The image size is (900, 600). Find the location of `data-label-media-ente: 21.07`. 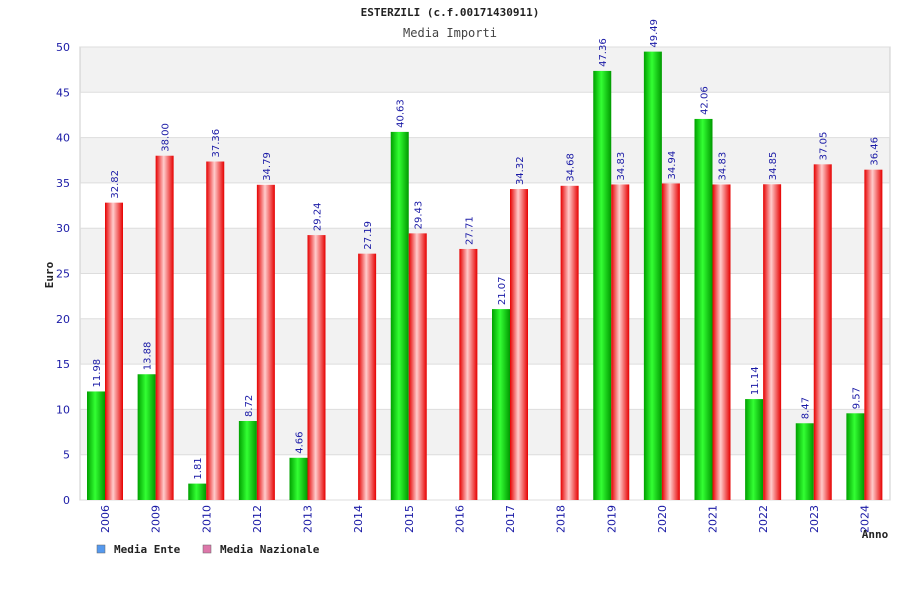

data-label-media-ente: 21.07 is located at coordinates (502, 290).